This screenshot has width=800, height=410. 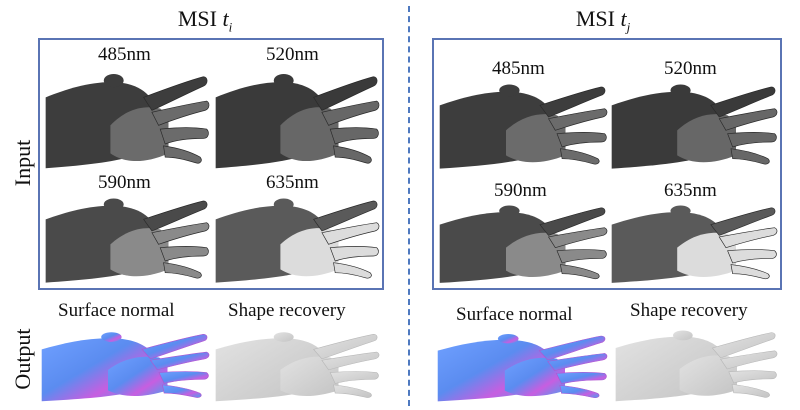 What do you see at coordinates (205, 20) in the screenshot?
I see `column-title-ti: MSI ti` at bounding box center [205, 20].